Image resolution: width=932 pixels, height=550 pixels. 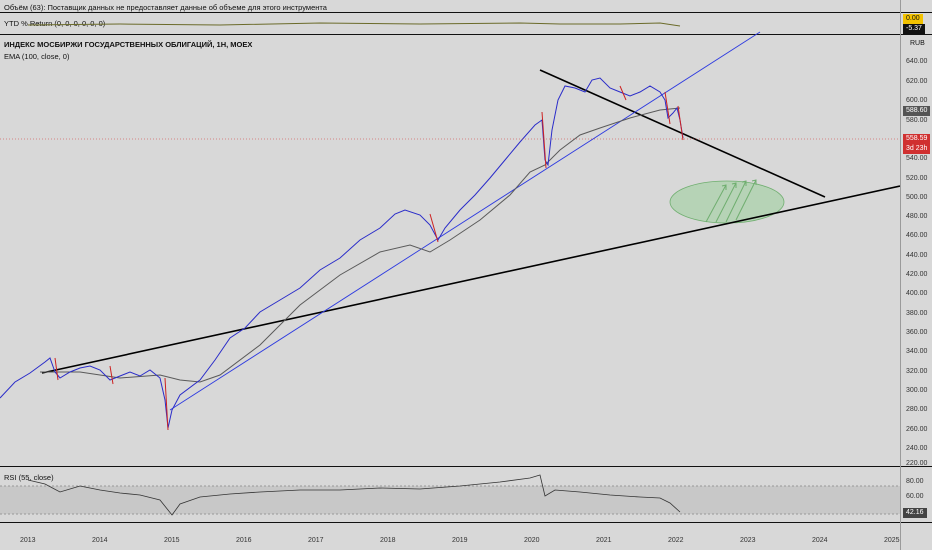 I want to click on price-tick: 640.00, so click(x=917, y=61).